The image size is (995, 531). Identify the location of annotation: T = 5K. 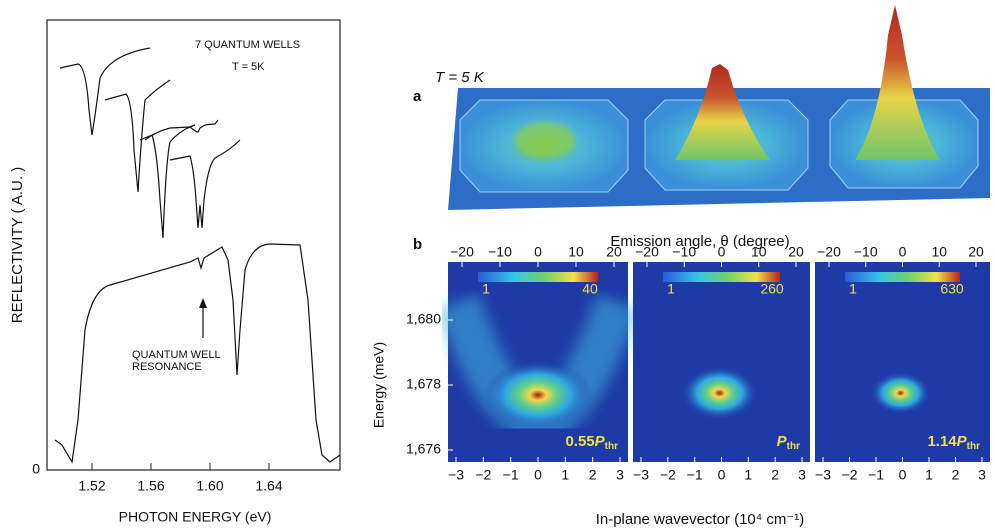
(248, 67).